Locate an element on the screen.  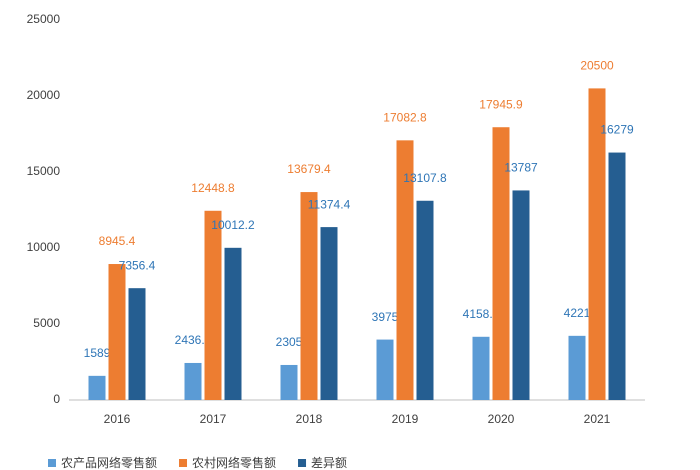
y-tick-label: 5000 is located at coordinates (46, 323).